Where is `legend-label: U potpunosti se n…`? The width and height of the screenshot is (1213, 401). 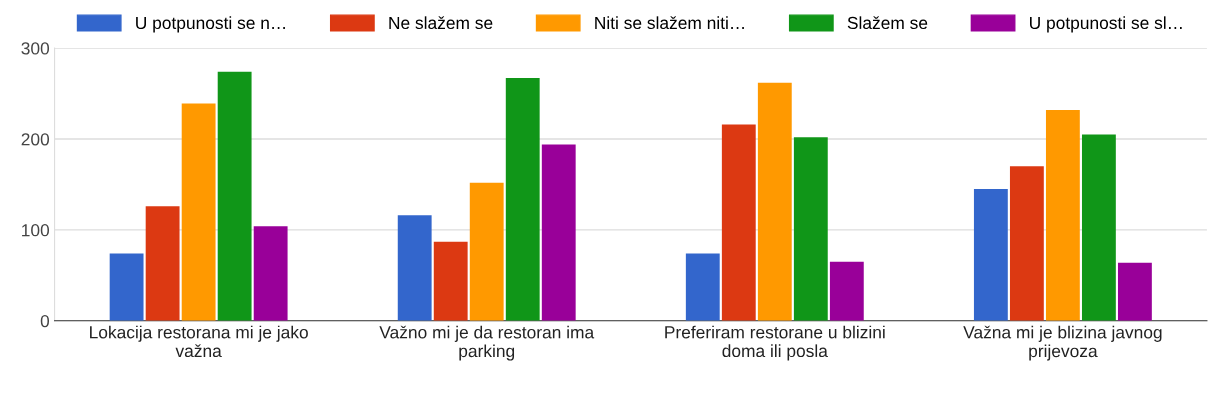 legend-label: U potpunosti se n… is located at coordinates (210, 24).